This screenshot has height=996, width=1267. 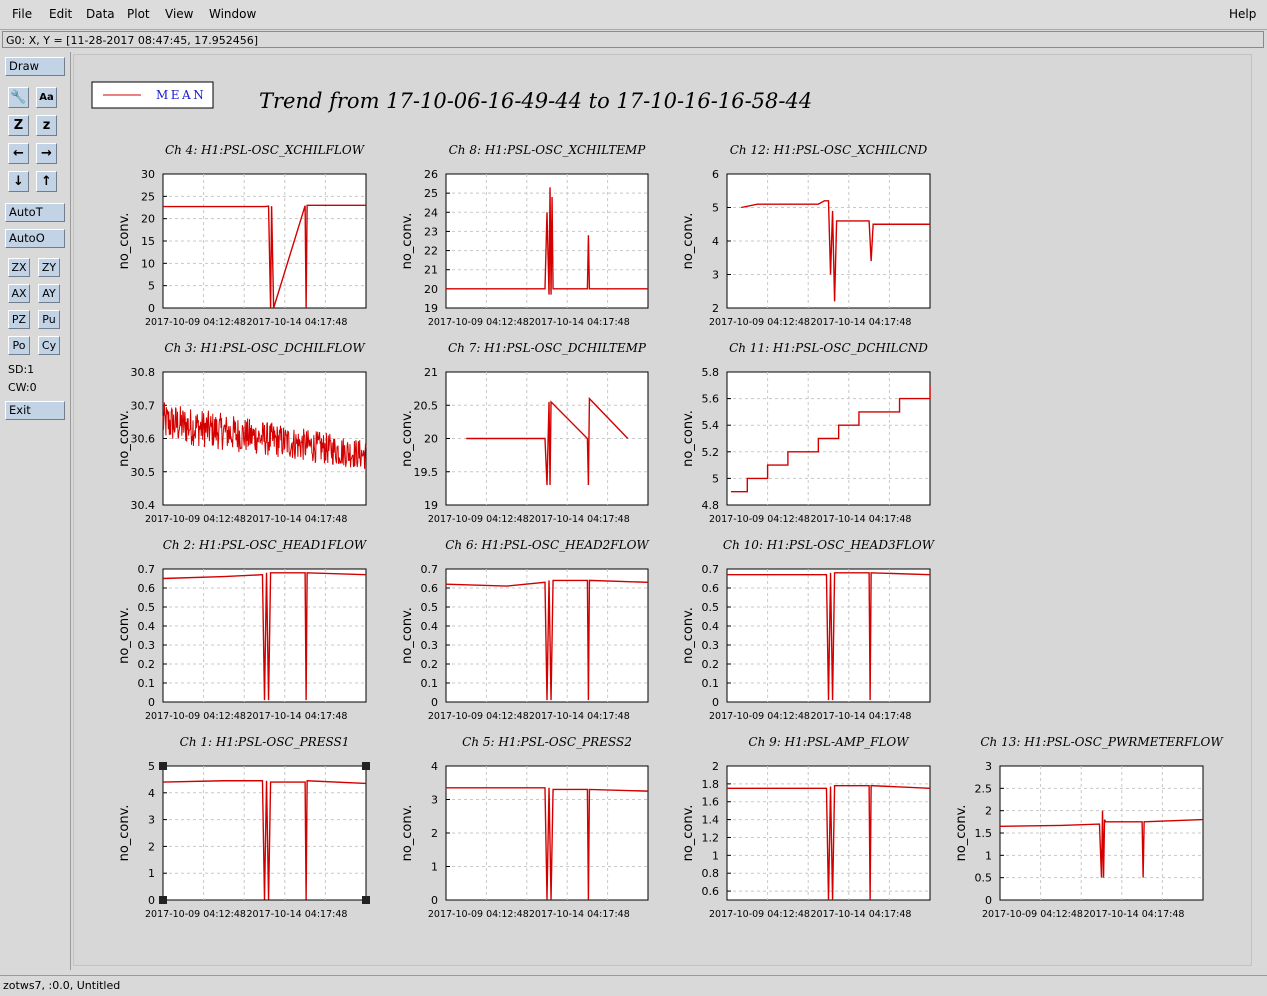 I want to click on cy-button: Cy, so click(x=49, y=345).